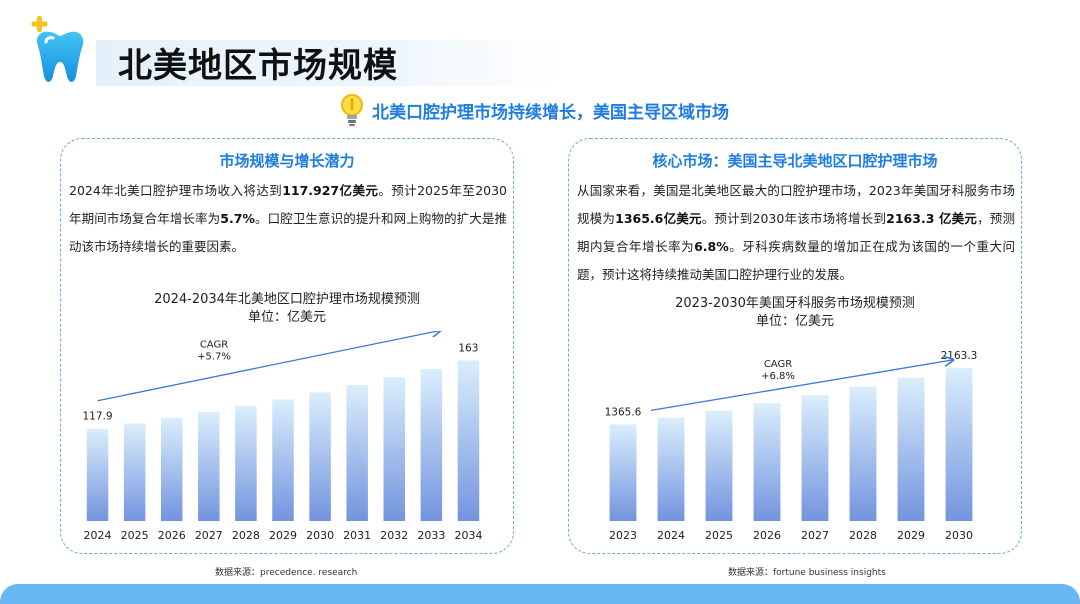 The width and height of the screenshot is (1080, 604). What do you see at coordinates (287, 161) in the screenshot?
I see `left-panel-title: 市场规模与增长潜力` at bounding box center [287, 161].